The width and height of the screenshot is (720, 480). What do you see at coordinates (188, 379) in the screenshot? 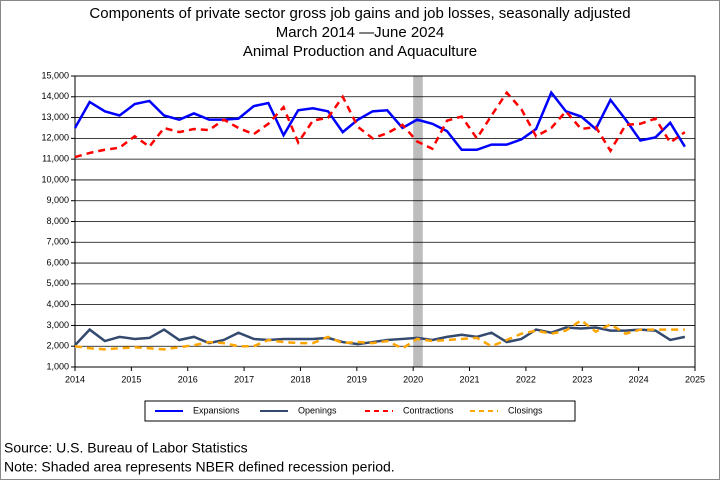
I see `x-tick-label: 2016` at bounding box center [188, 379].